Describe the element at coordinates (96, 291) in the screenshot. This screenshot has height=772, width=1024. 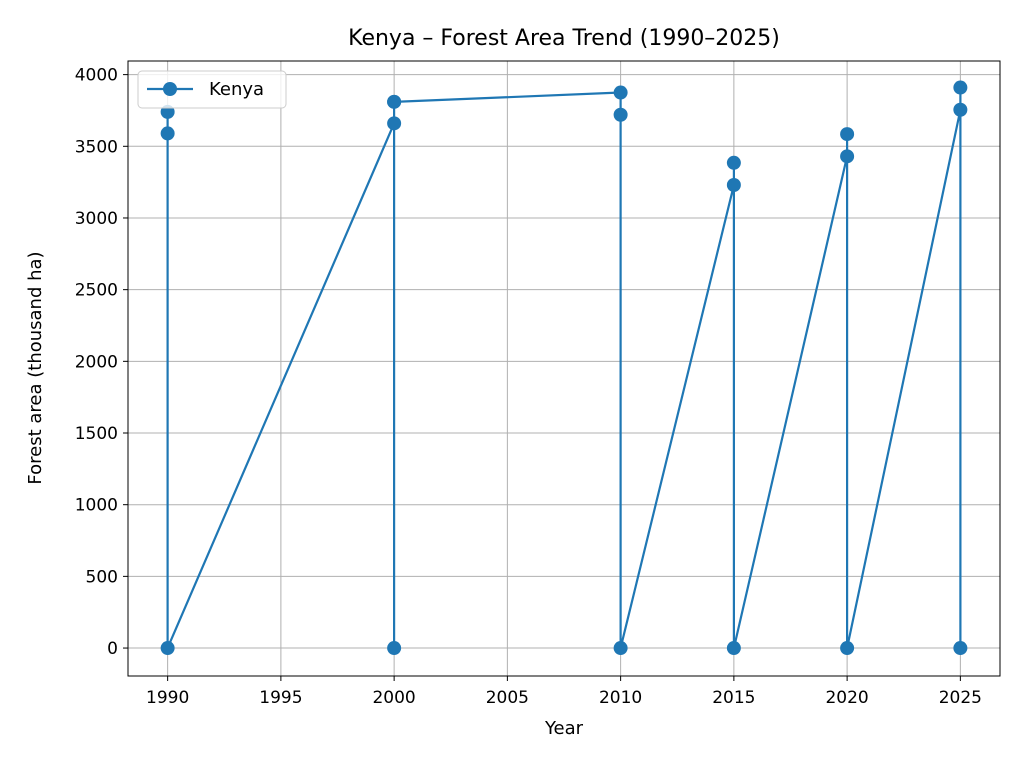
I see `y-tick-label: 2500` at that location.